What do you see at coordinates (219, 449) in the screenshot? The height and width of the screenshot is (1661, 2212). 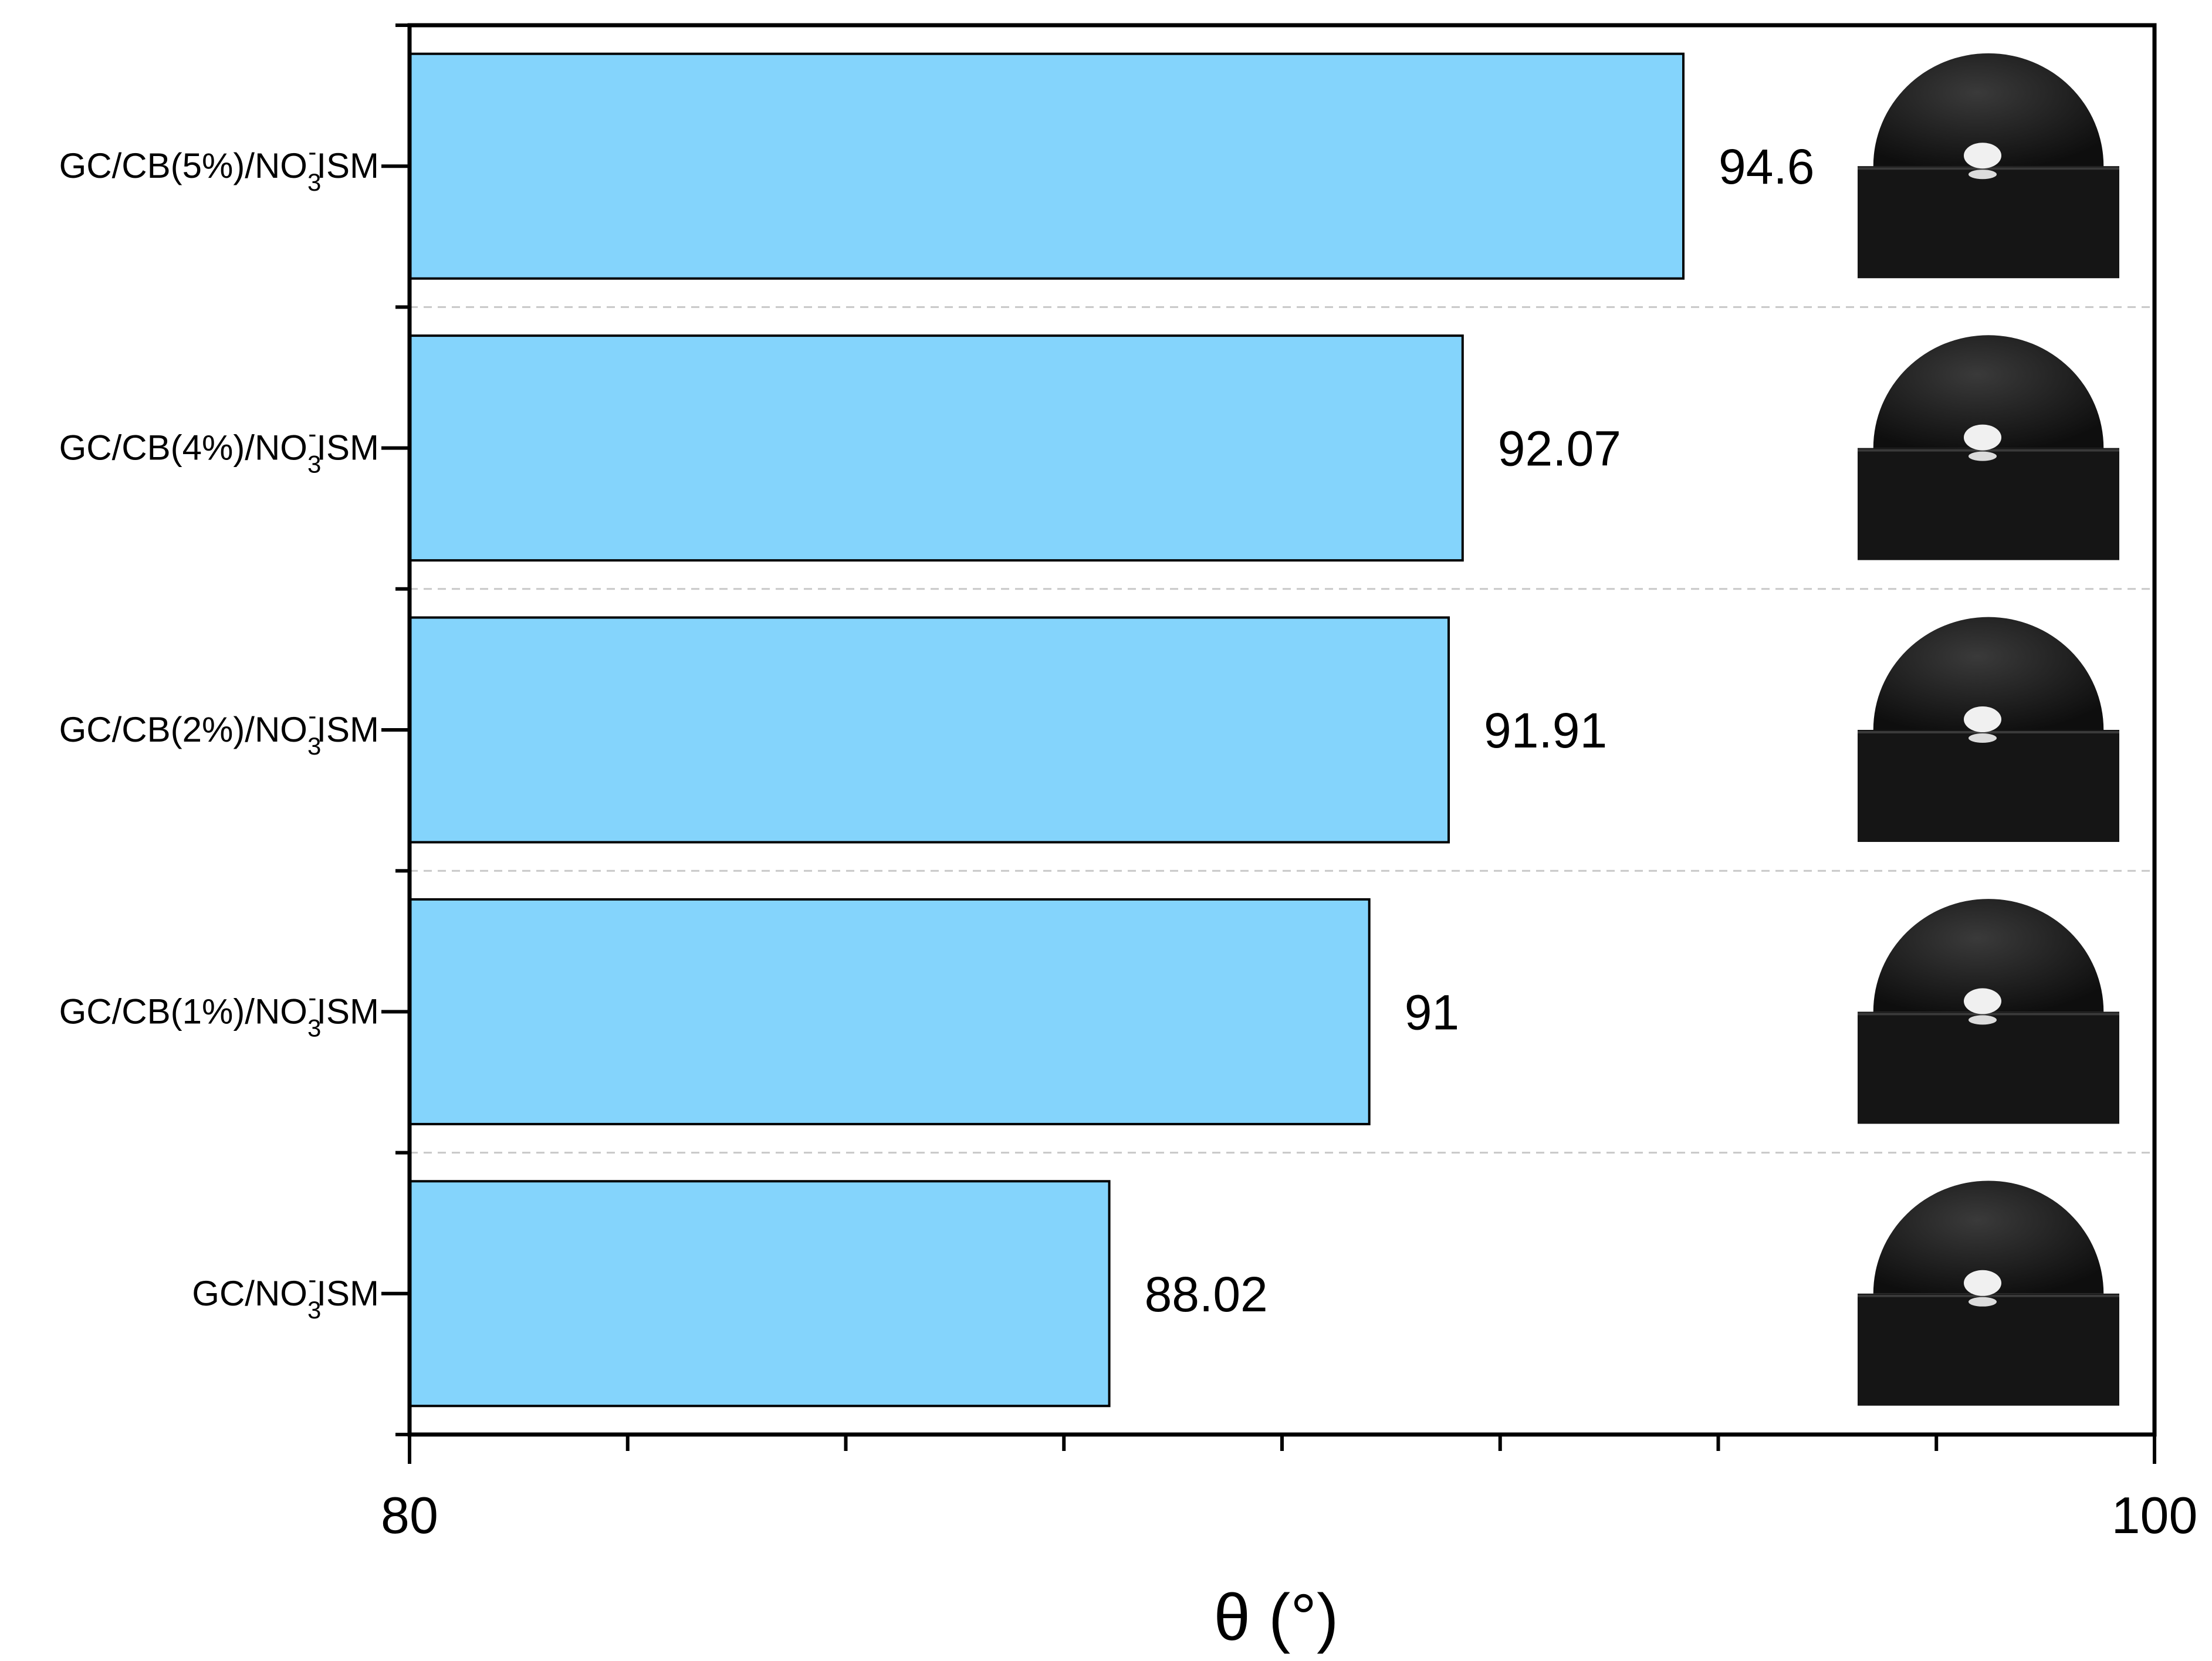 I see `category-label: GC/CB(4%)/NO3-ISM` at bounding box center [219, 449].